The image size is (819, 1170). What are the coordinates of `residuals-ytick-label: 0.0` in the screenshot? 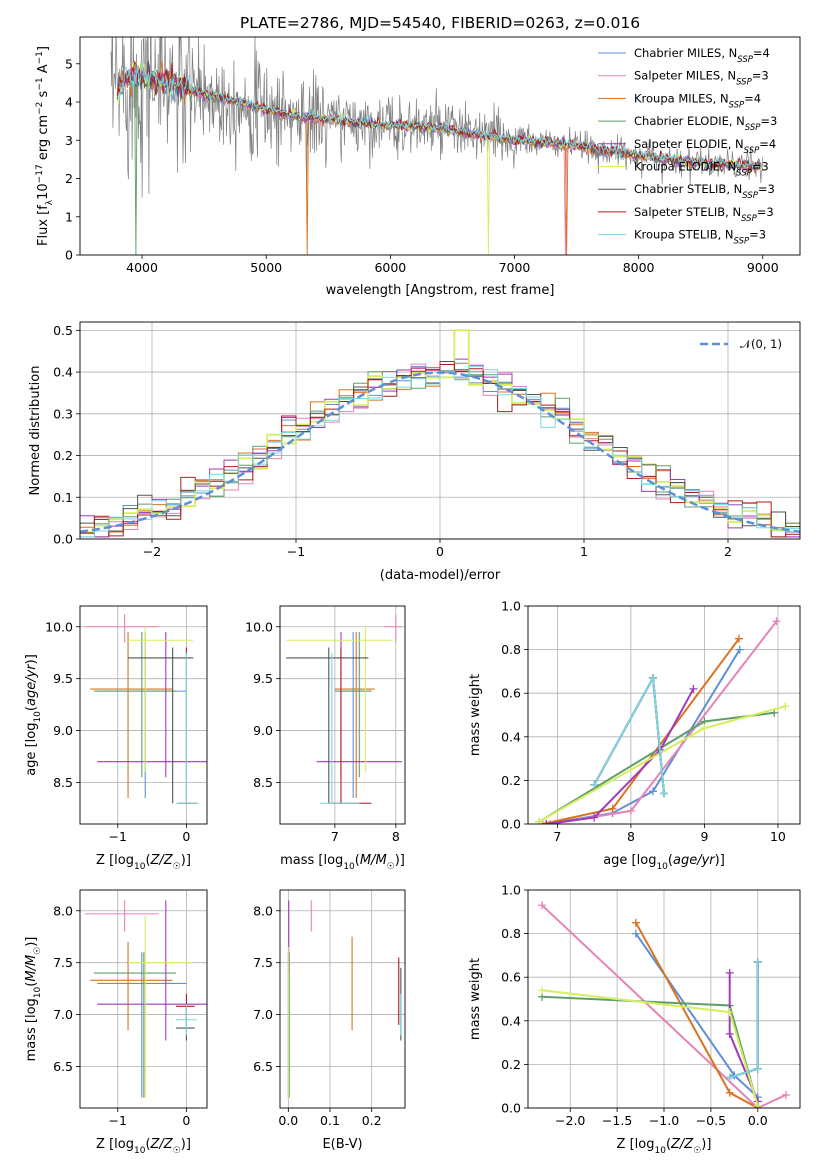 It's located at (63, 539).